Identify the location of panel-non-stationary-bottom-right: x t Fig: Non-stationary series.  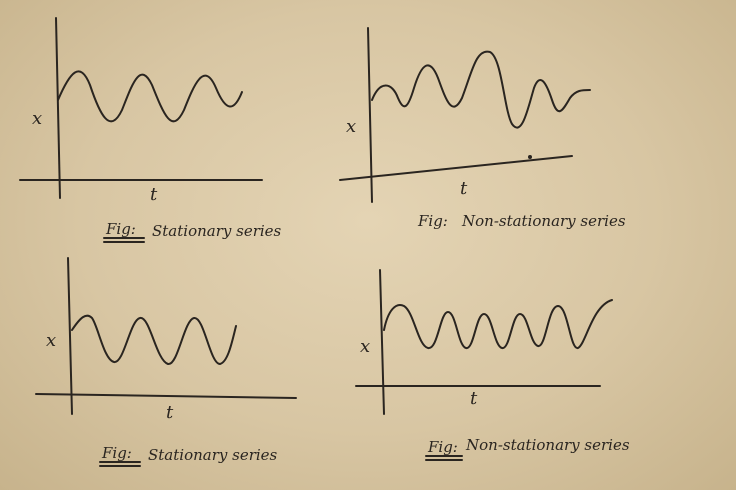
(492, 365).